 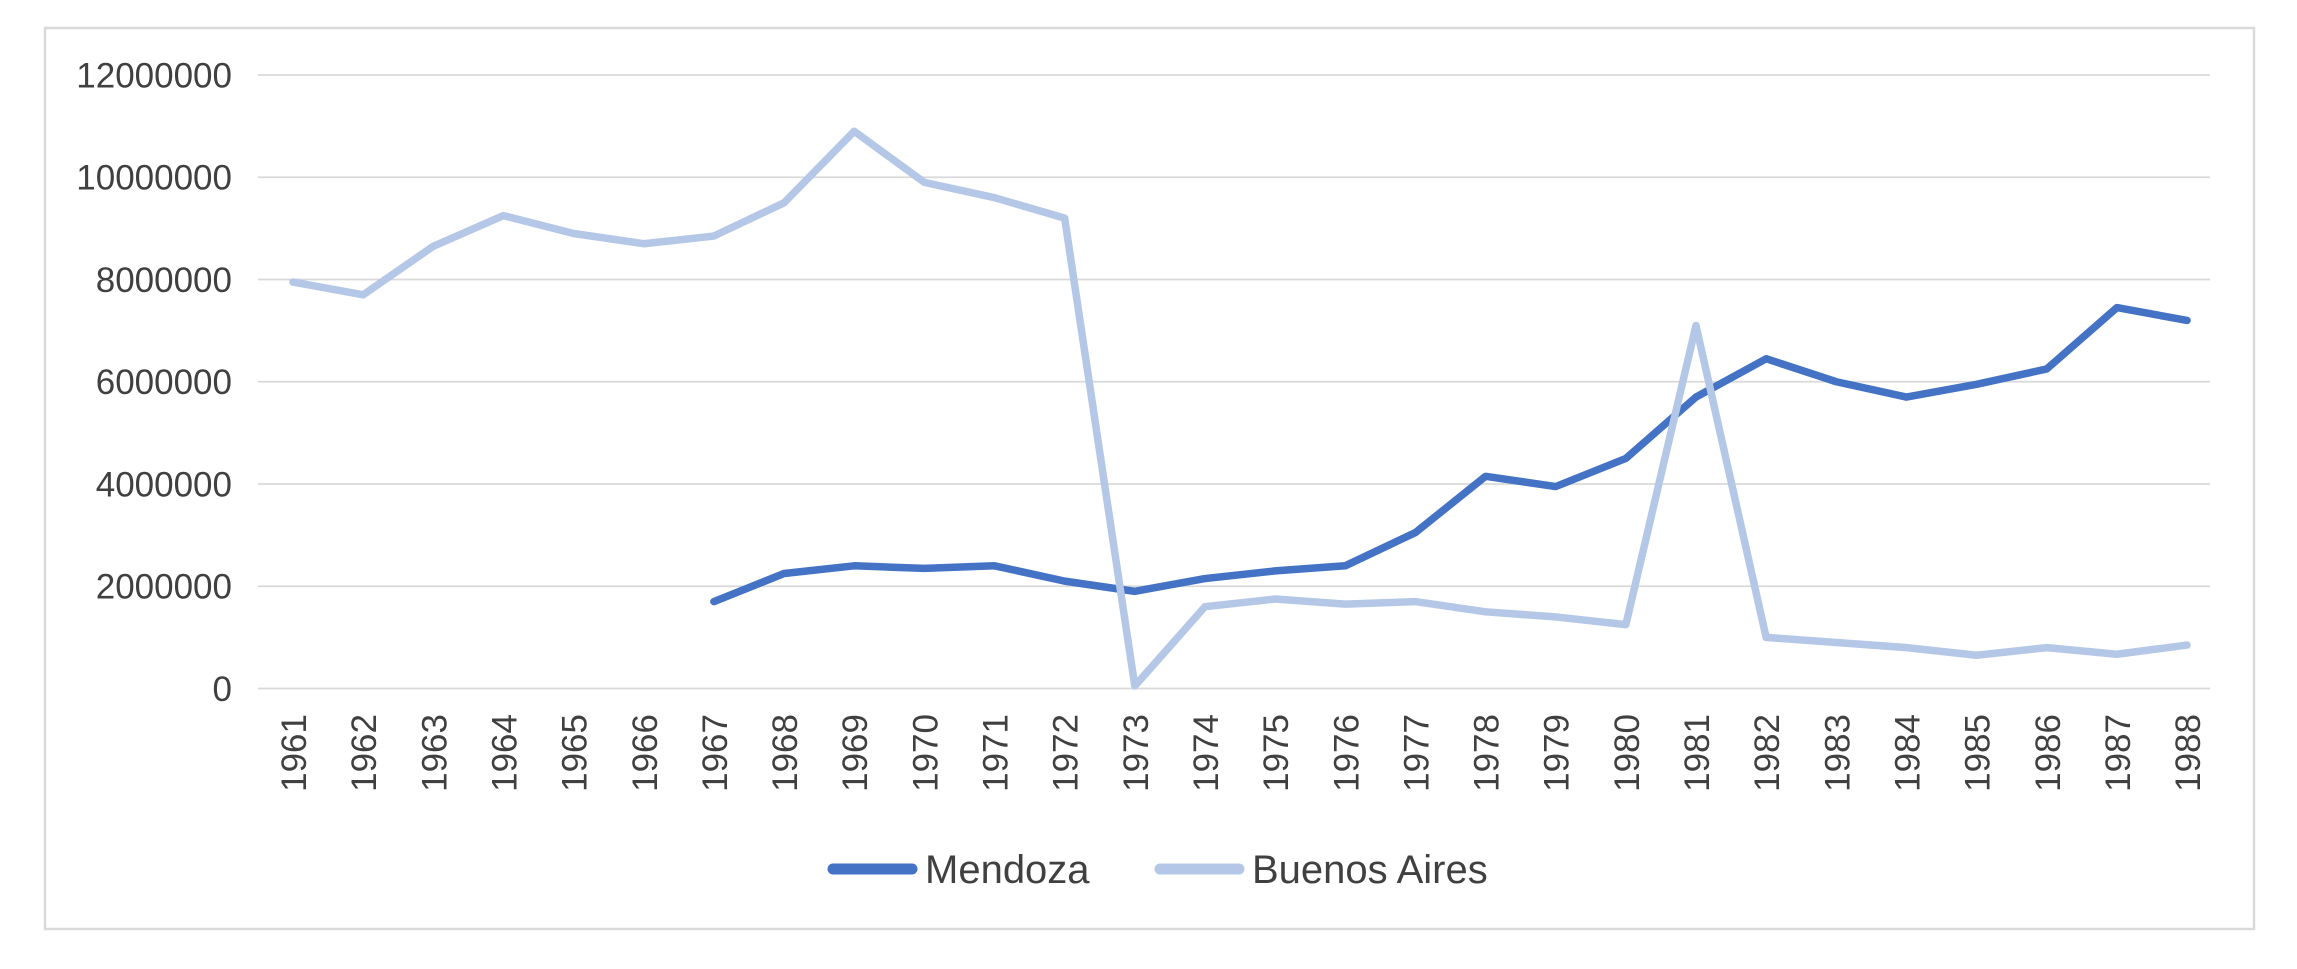 I want to click on x-tick-label: 1972, so click(x=1066, y=753).